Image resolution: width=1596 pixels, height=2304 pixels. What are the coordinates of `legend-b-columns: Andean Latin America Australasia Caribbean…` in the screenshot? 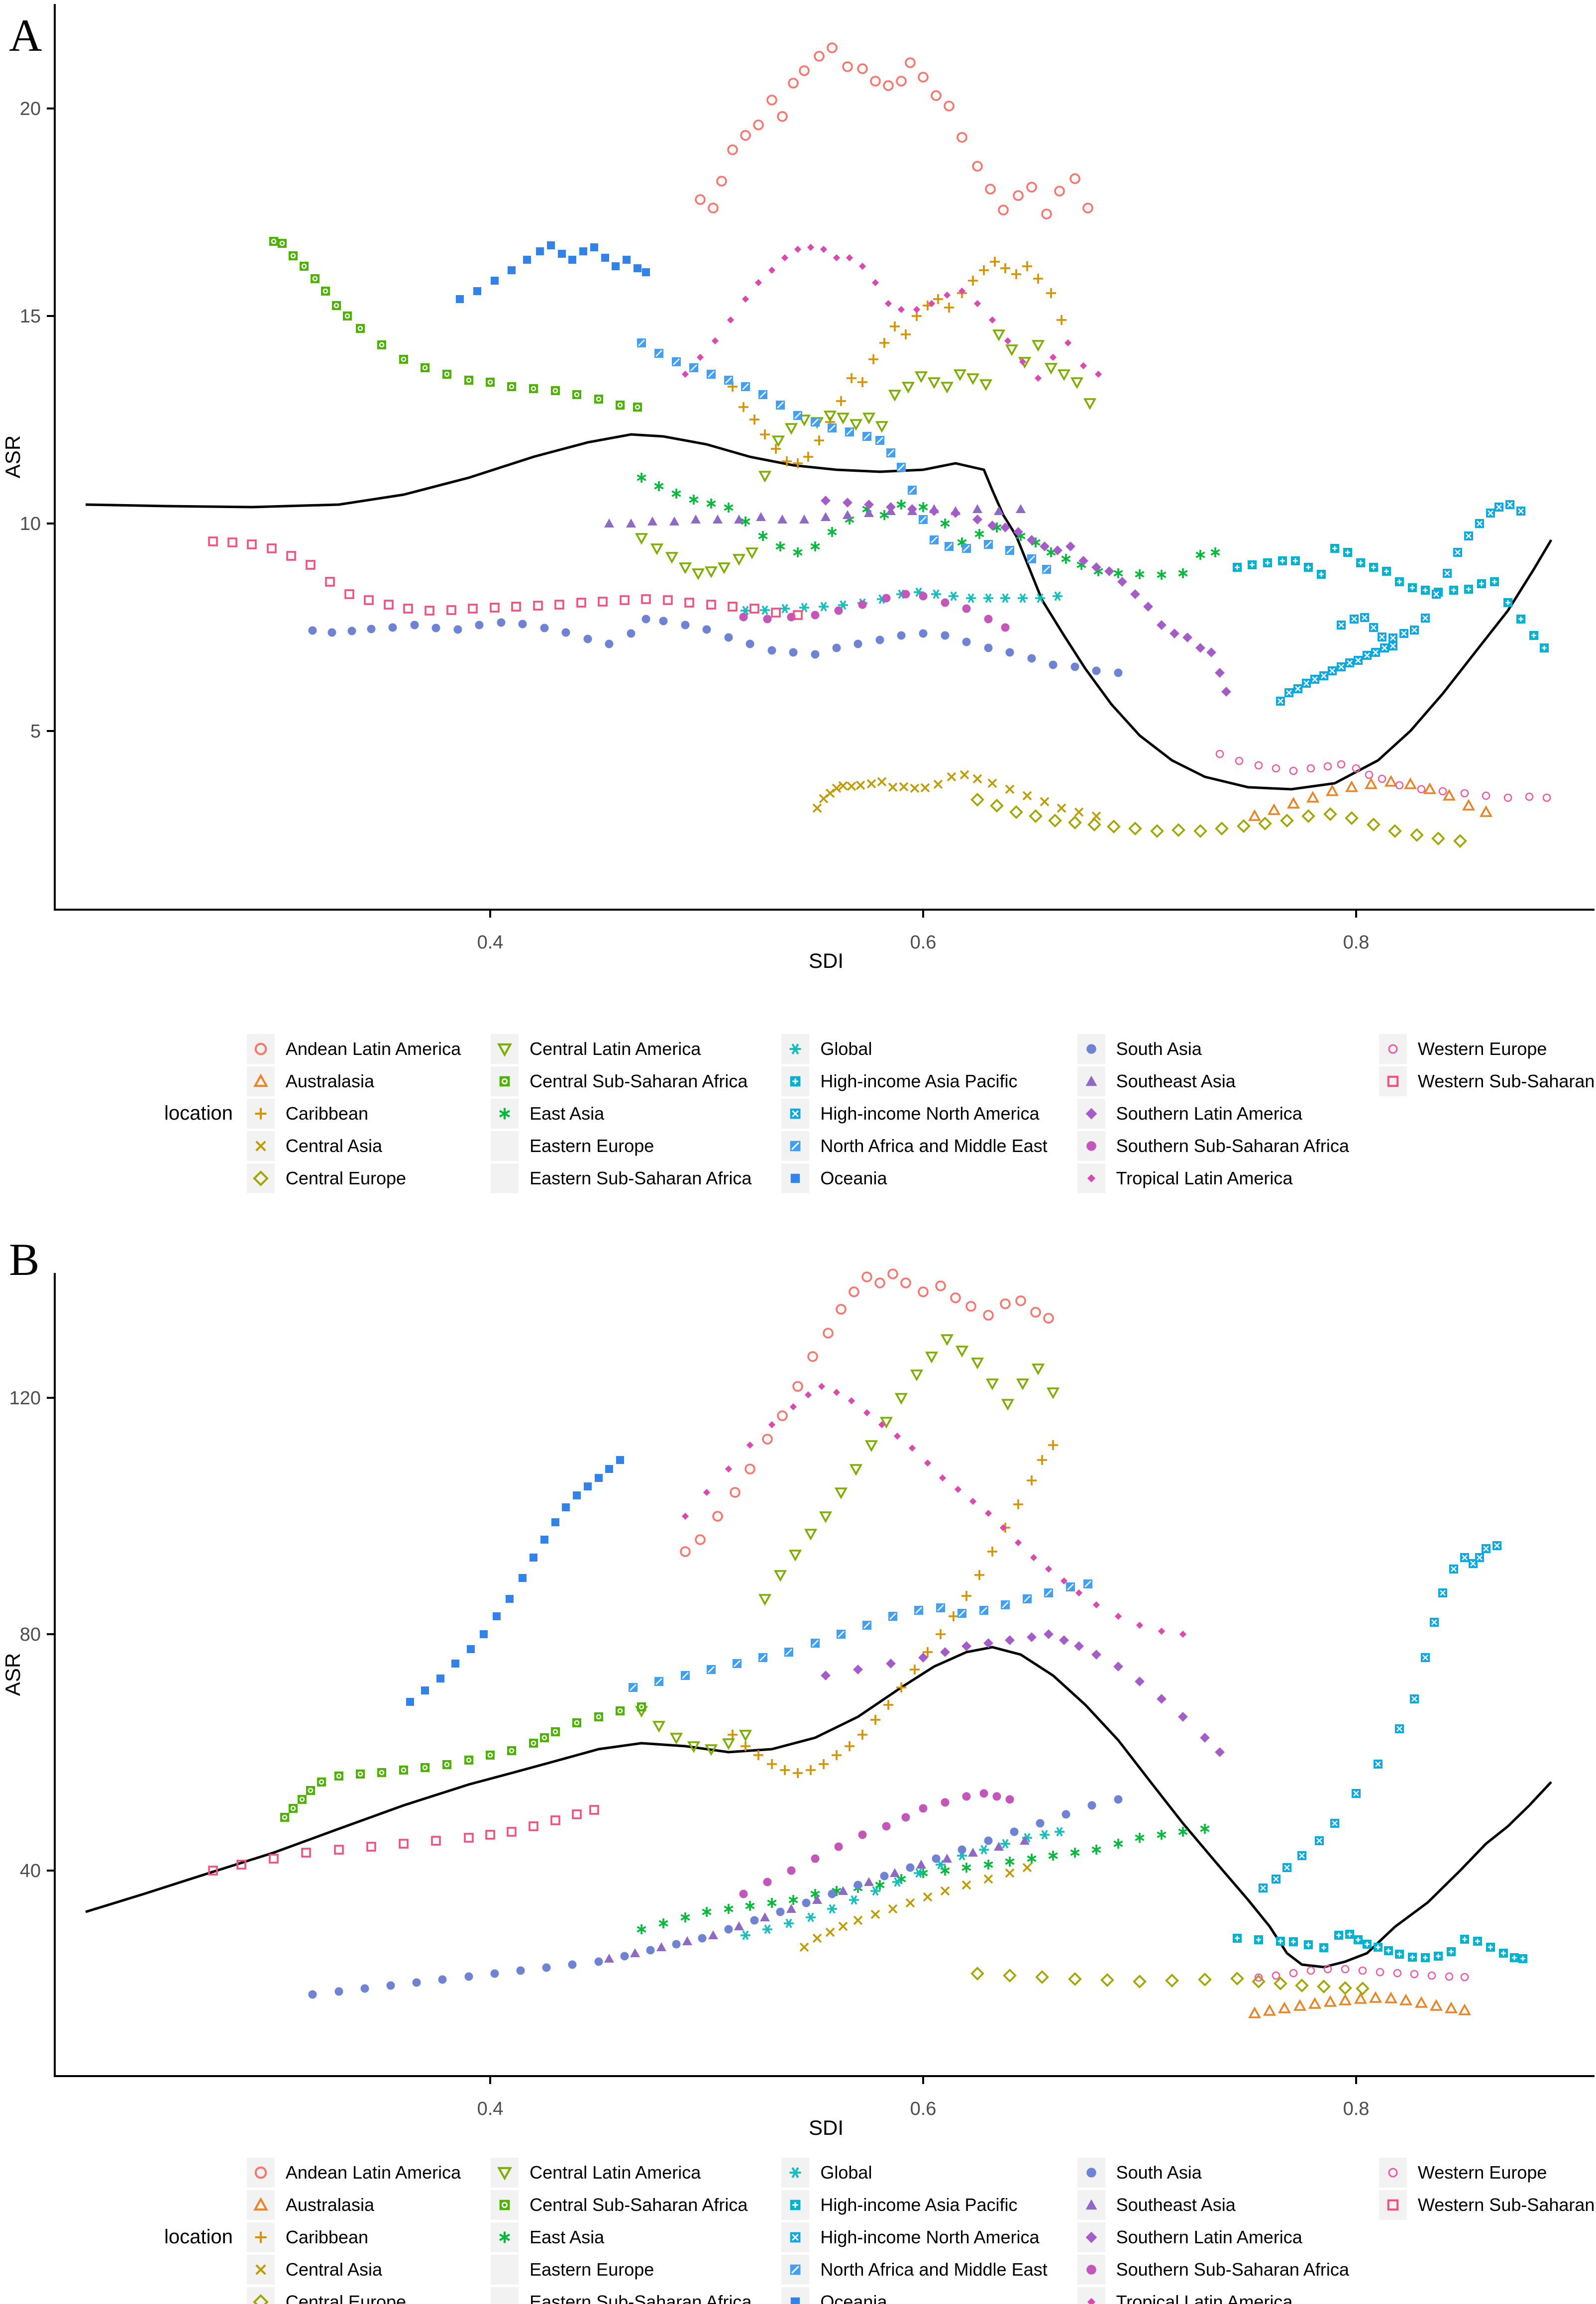 It's located at (921, 2230).